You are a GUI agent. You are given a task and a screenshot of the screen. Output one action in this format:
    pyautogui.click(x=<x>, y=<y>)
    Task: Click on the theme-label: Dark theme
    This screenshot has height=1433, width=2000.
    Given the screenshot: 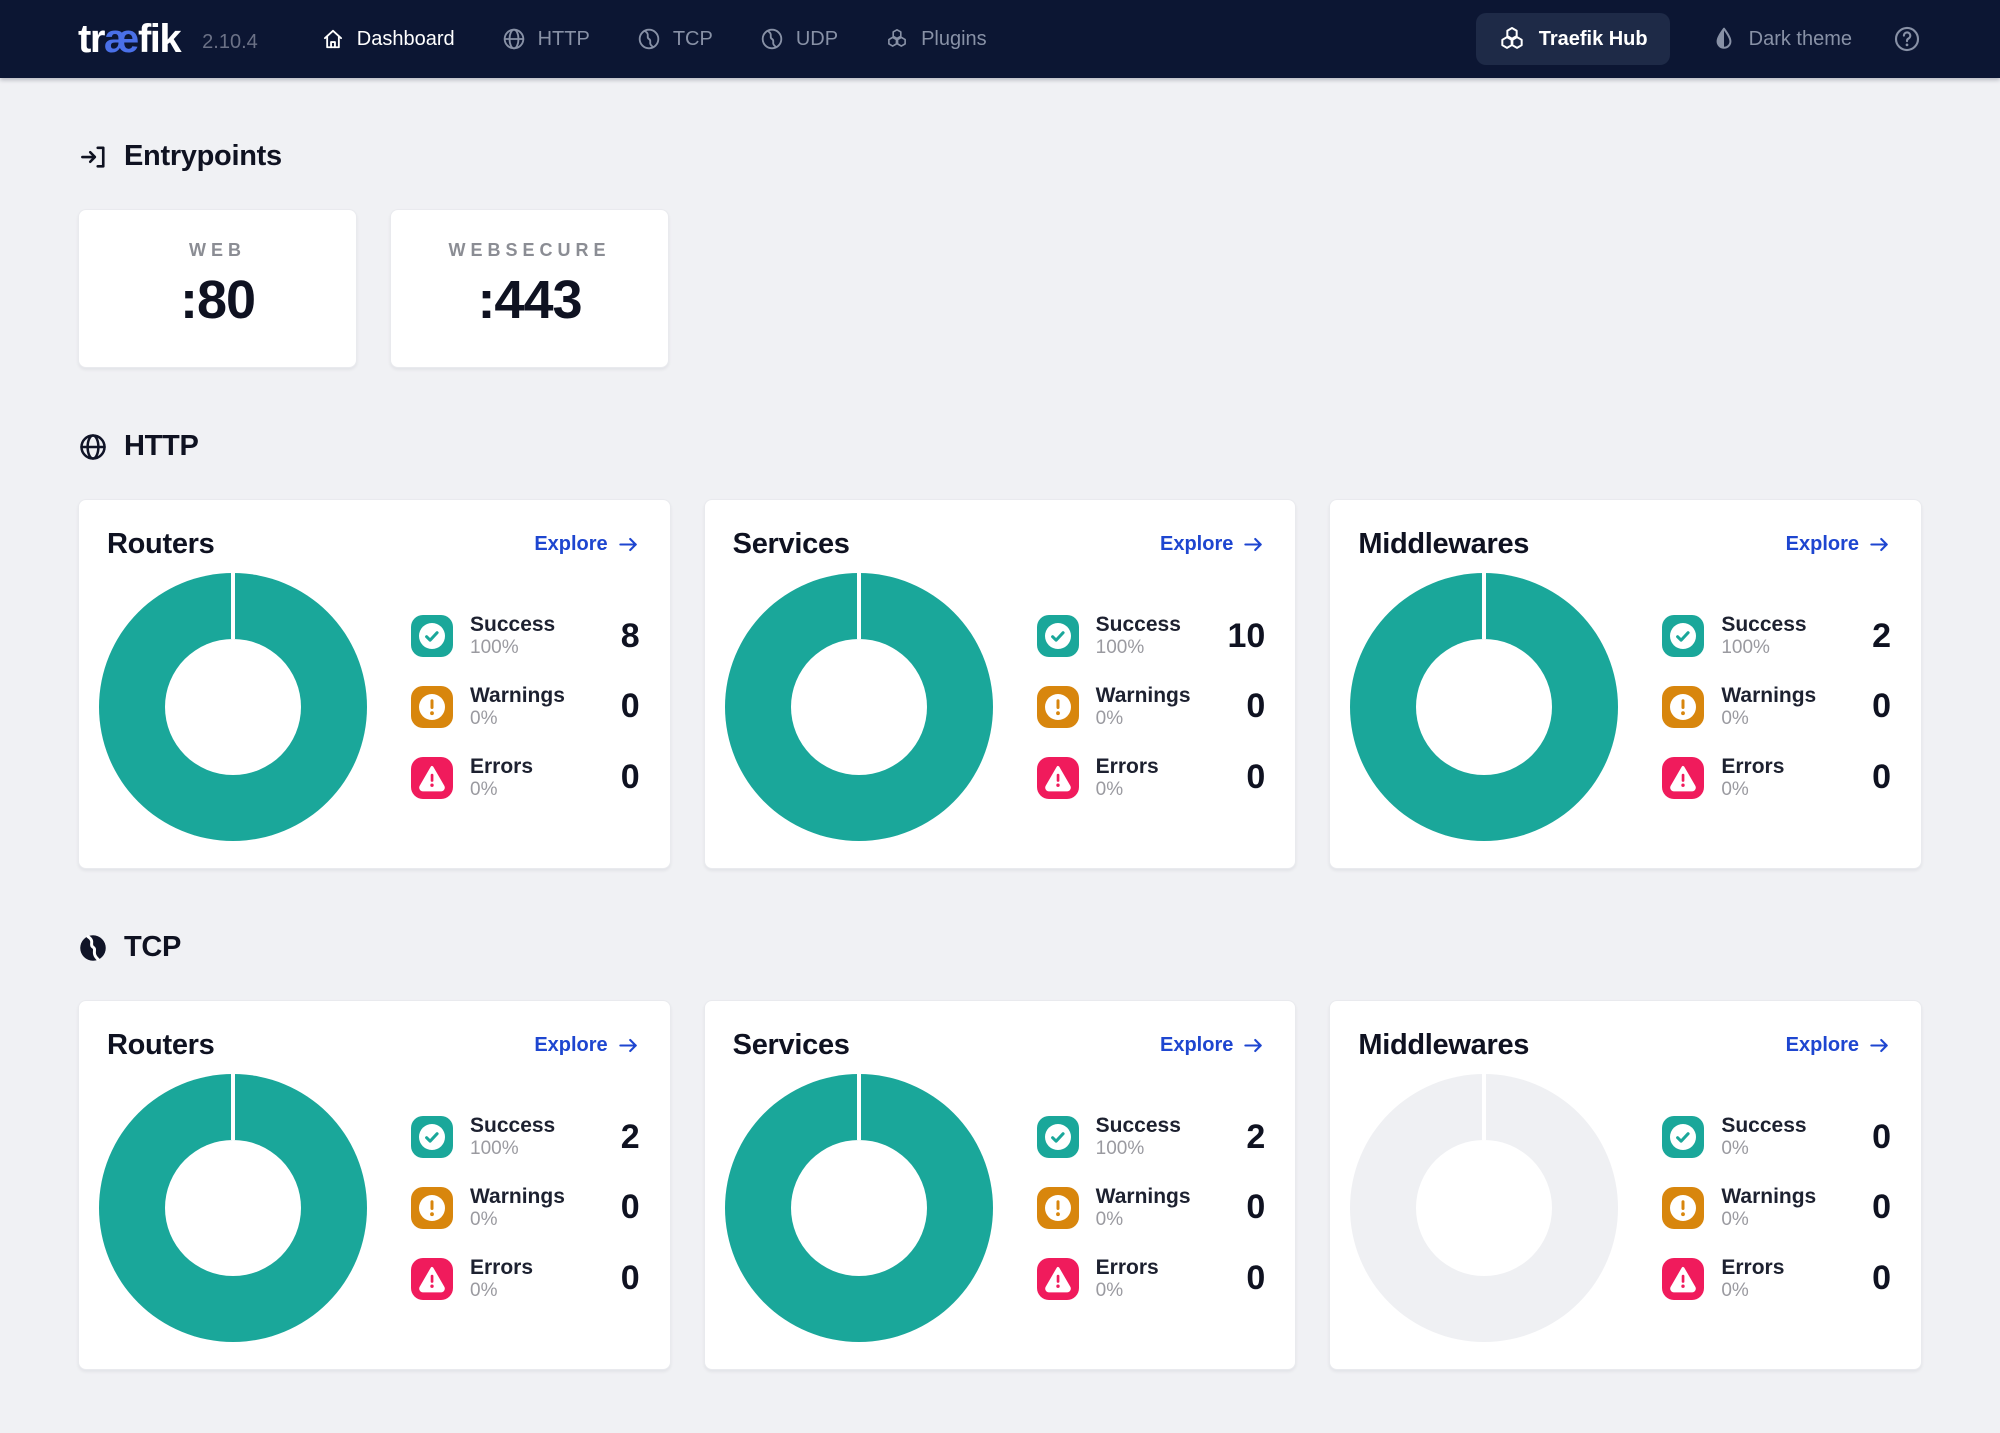 What is the action you would take?
    pyautogui.click(x=1800, y=38)
    